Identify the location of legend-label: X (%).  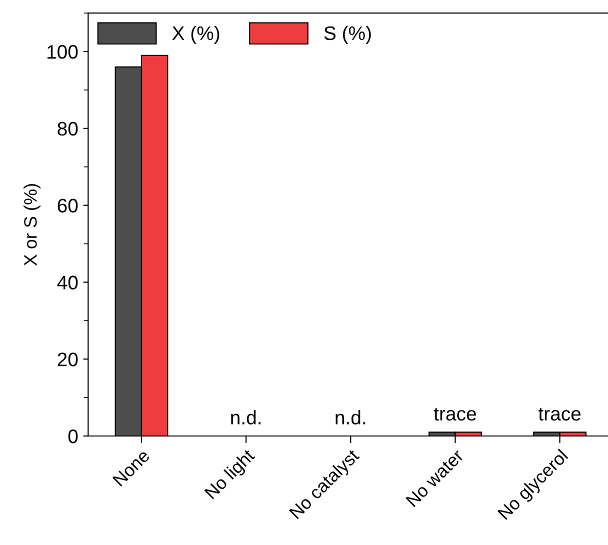
(196, 35).